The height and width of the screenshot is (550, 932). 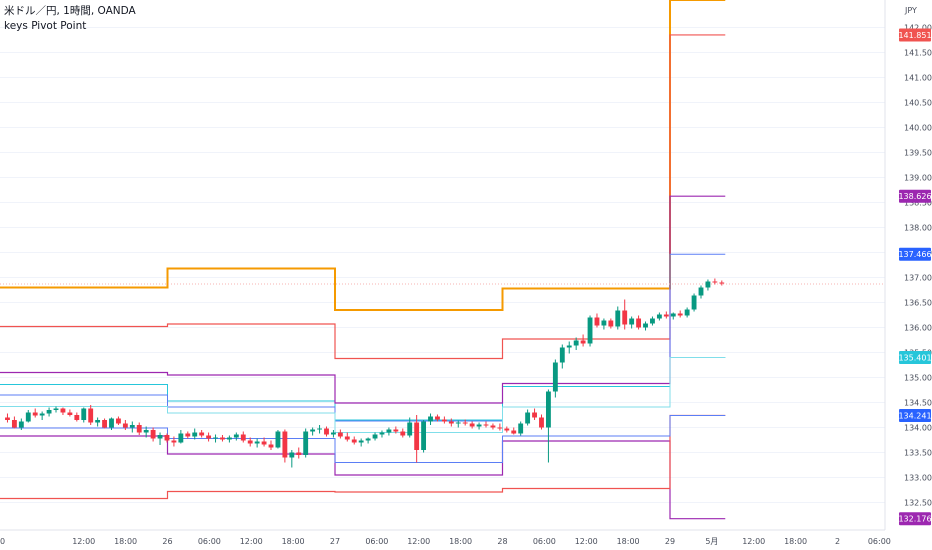 I want to click on x-tick-label: 5月, so click(x=711, y=541).